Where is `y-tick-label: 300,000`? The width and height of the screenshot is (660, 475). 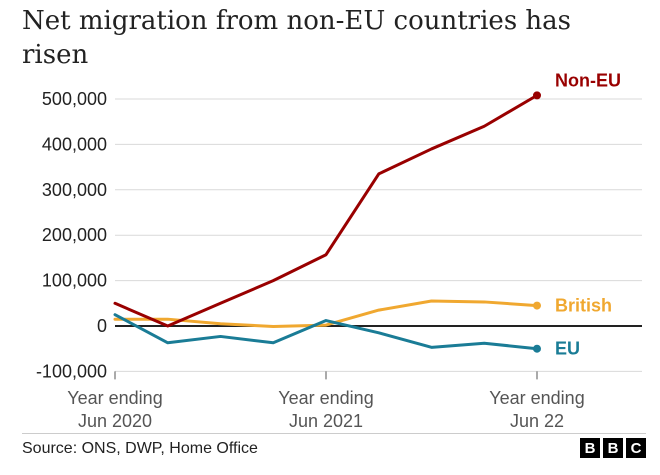 y-tick-label: 300,000 is located at coordinates (74, 190).